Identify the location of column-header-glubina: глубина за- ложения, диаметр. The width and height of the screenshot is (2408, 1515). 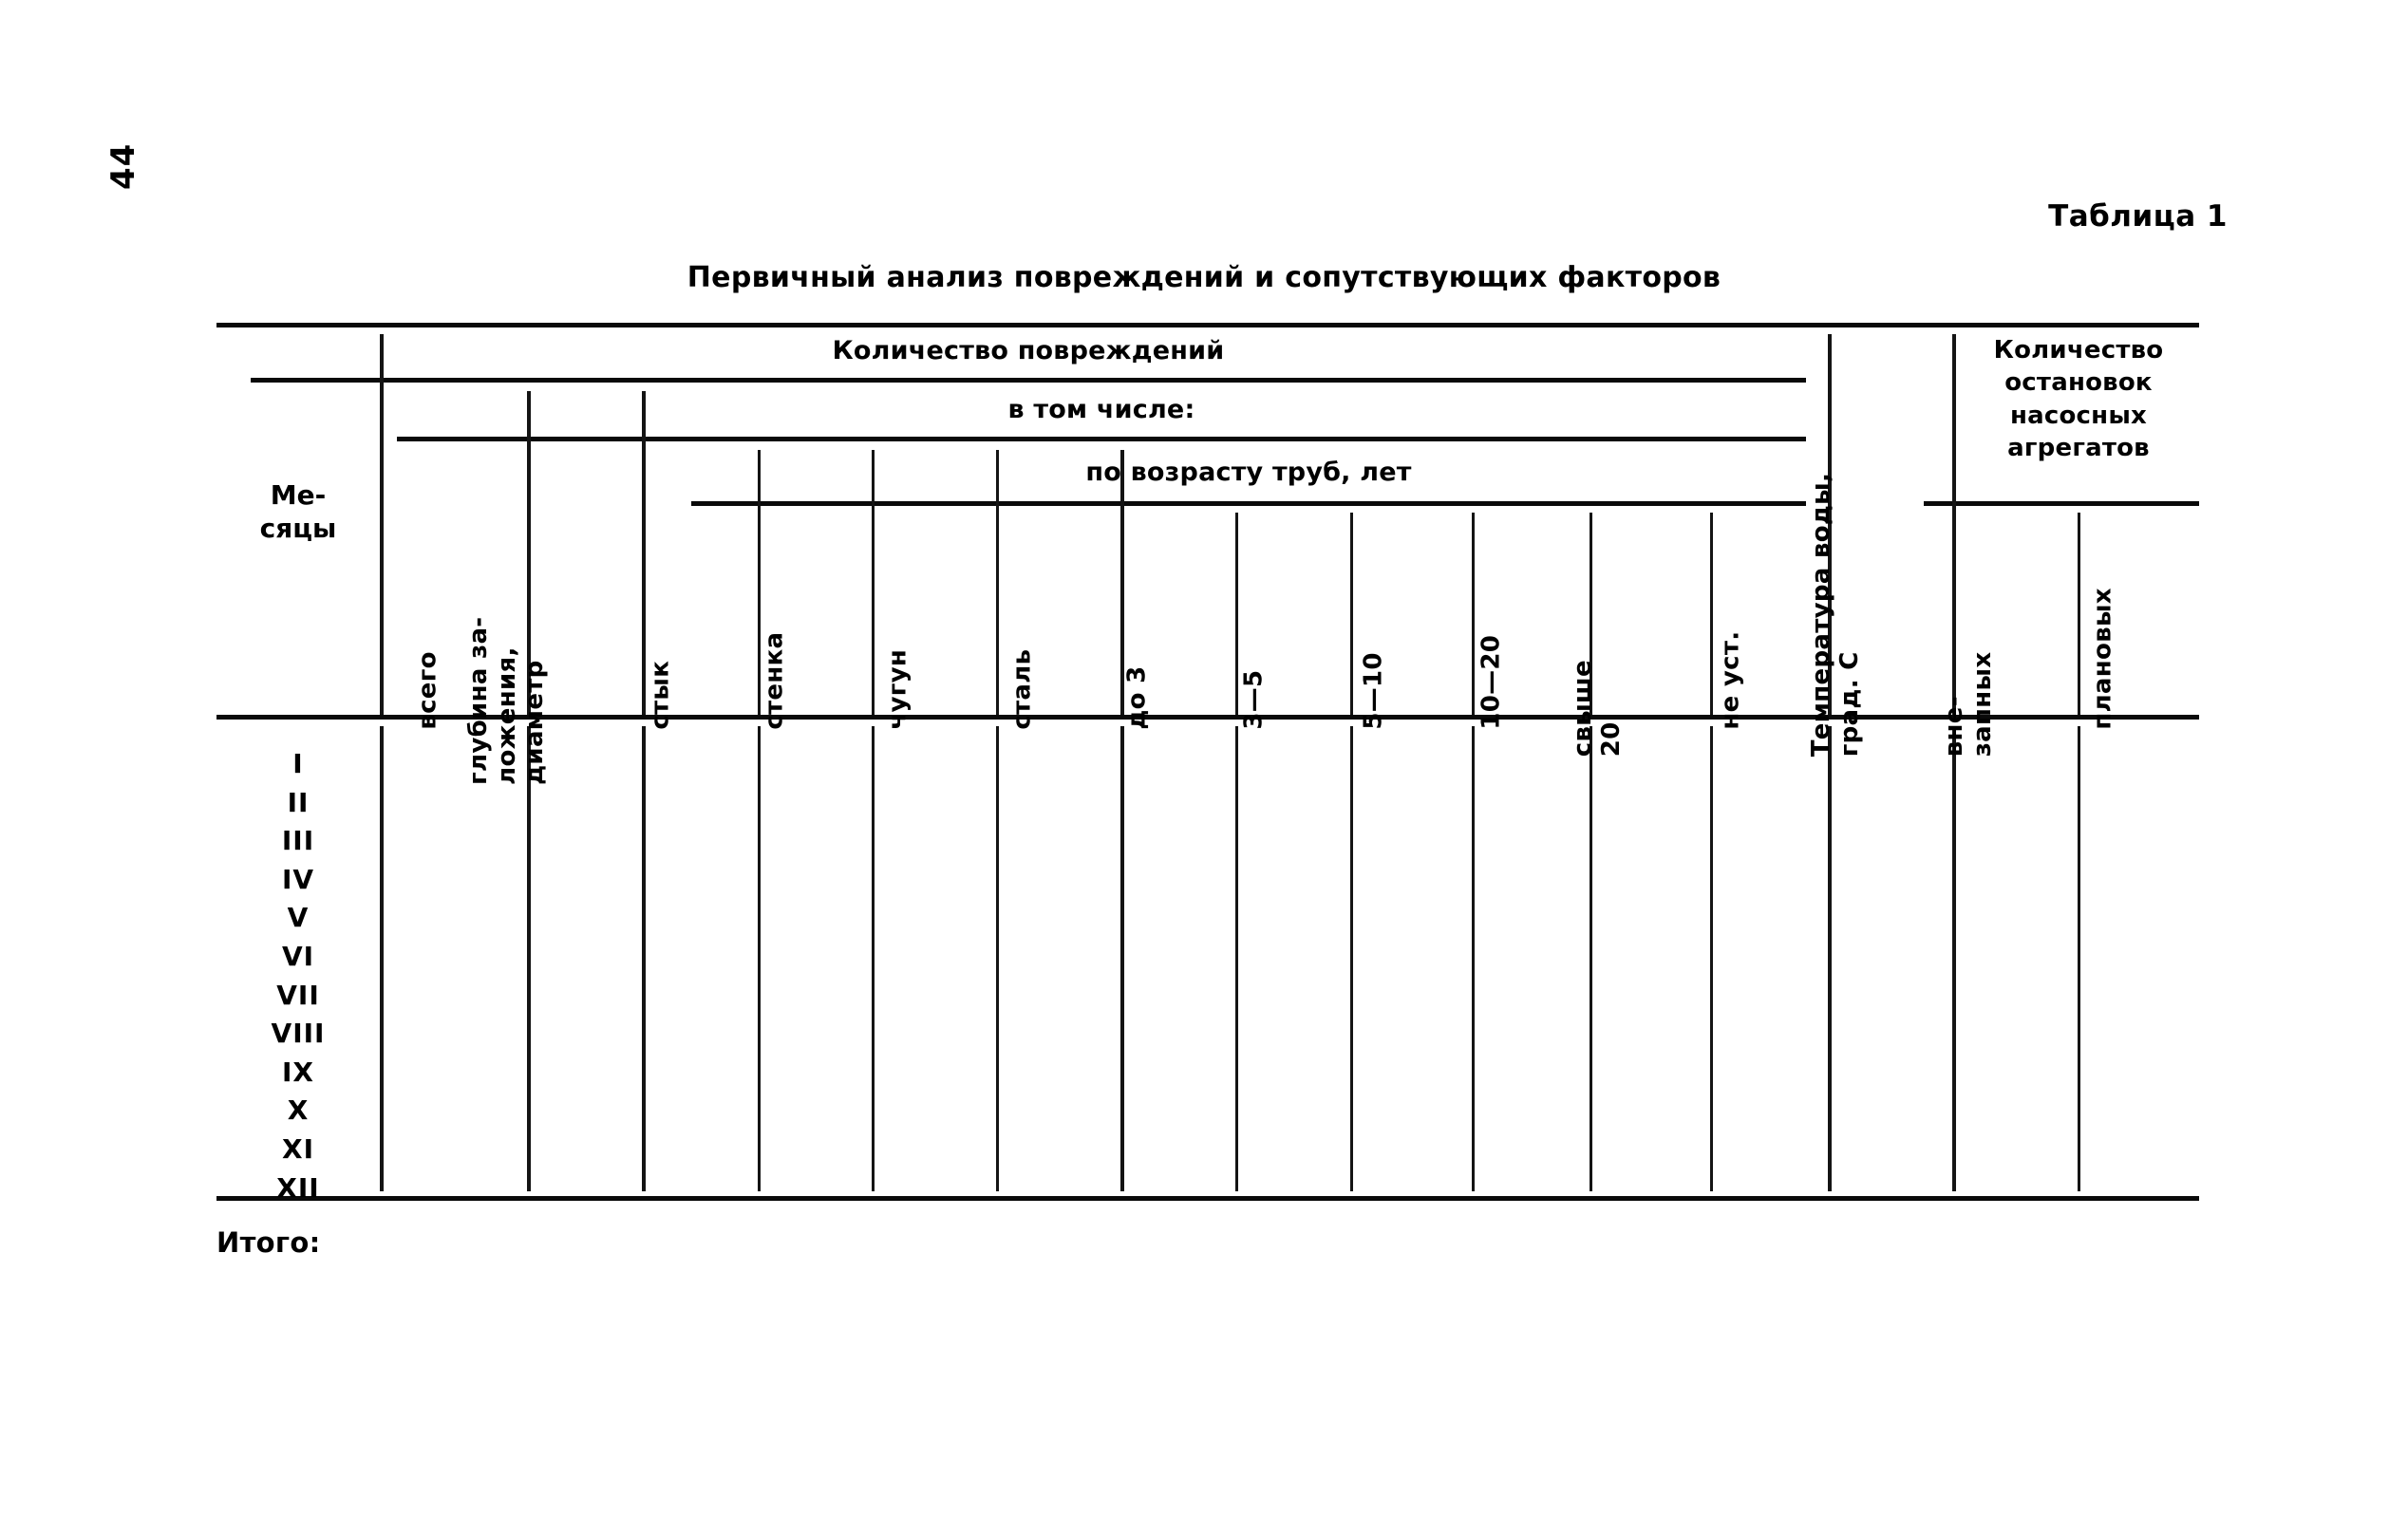
(507, 642).